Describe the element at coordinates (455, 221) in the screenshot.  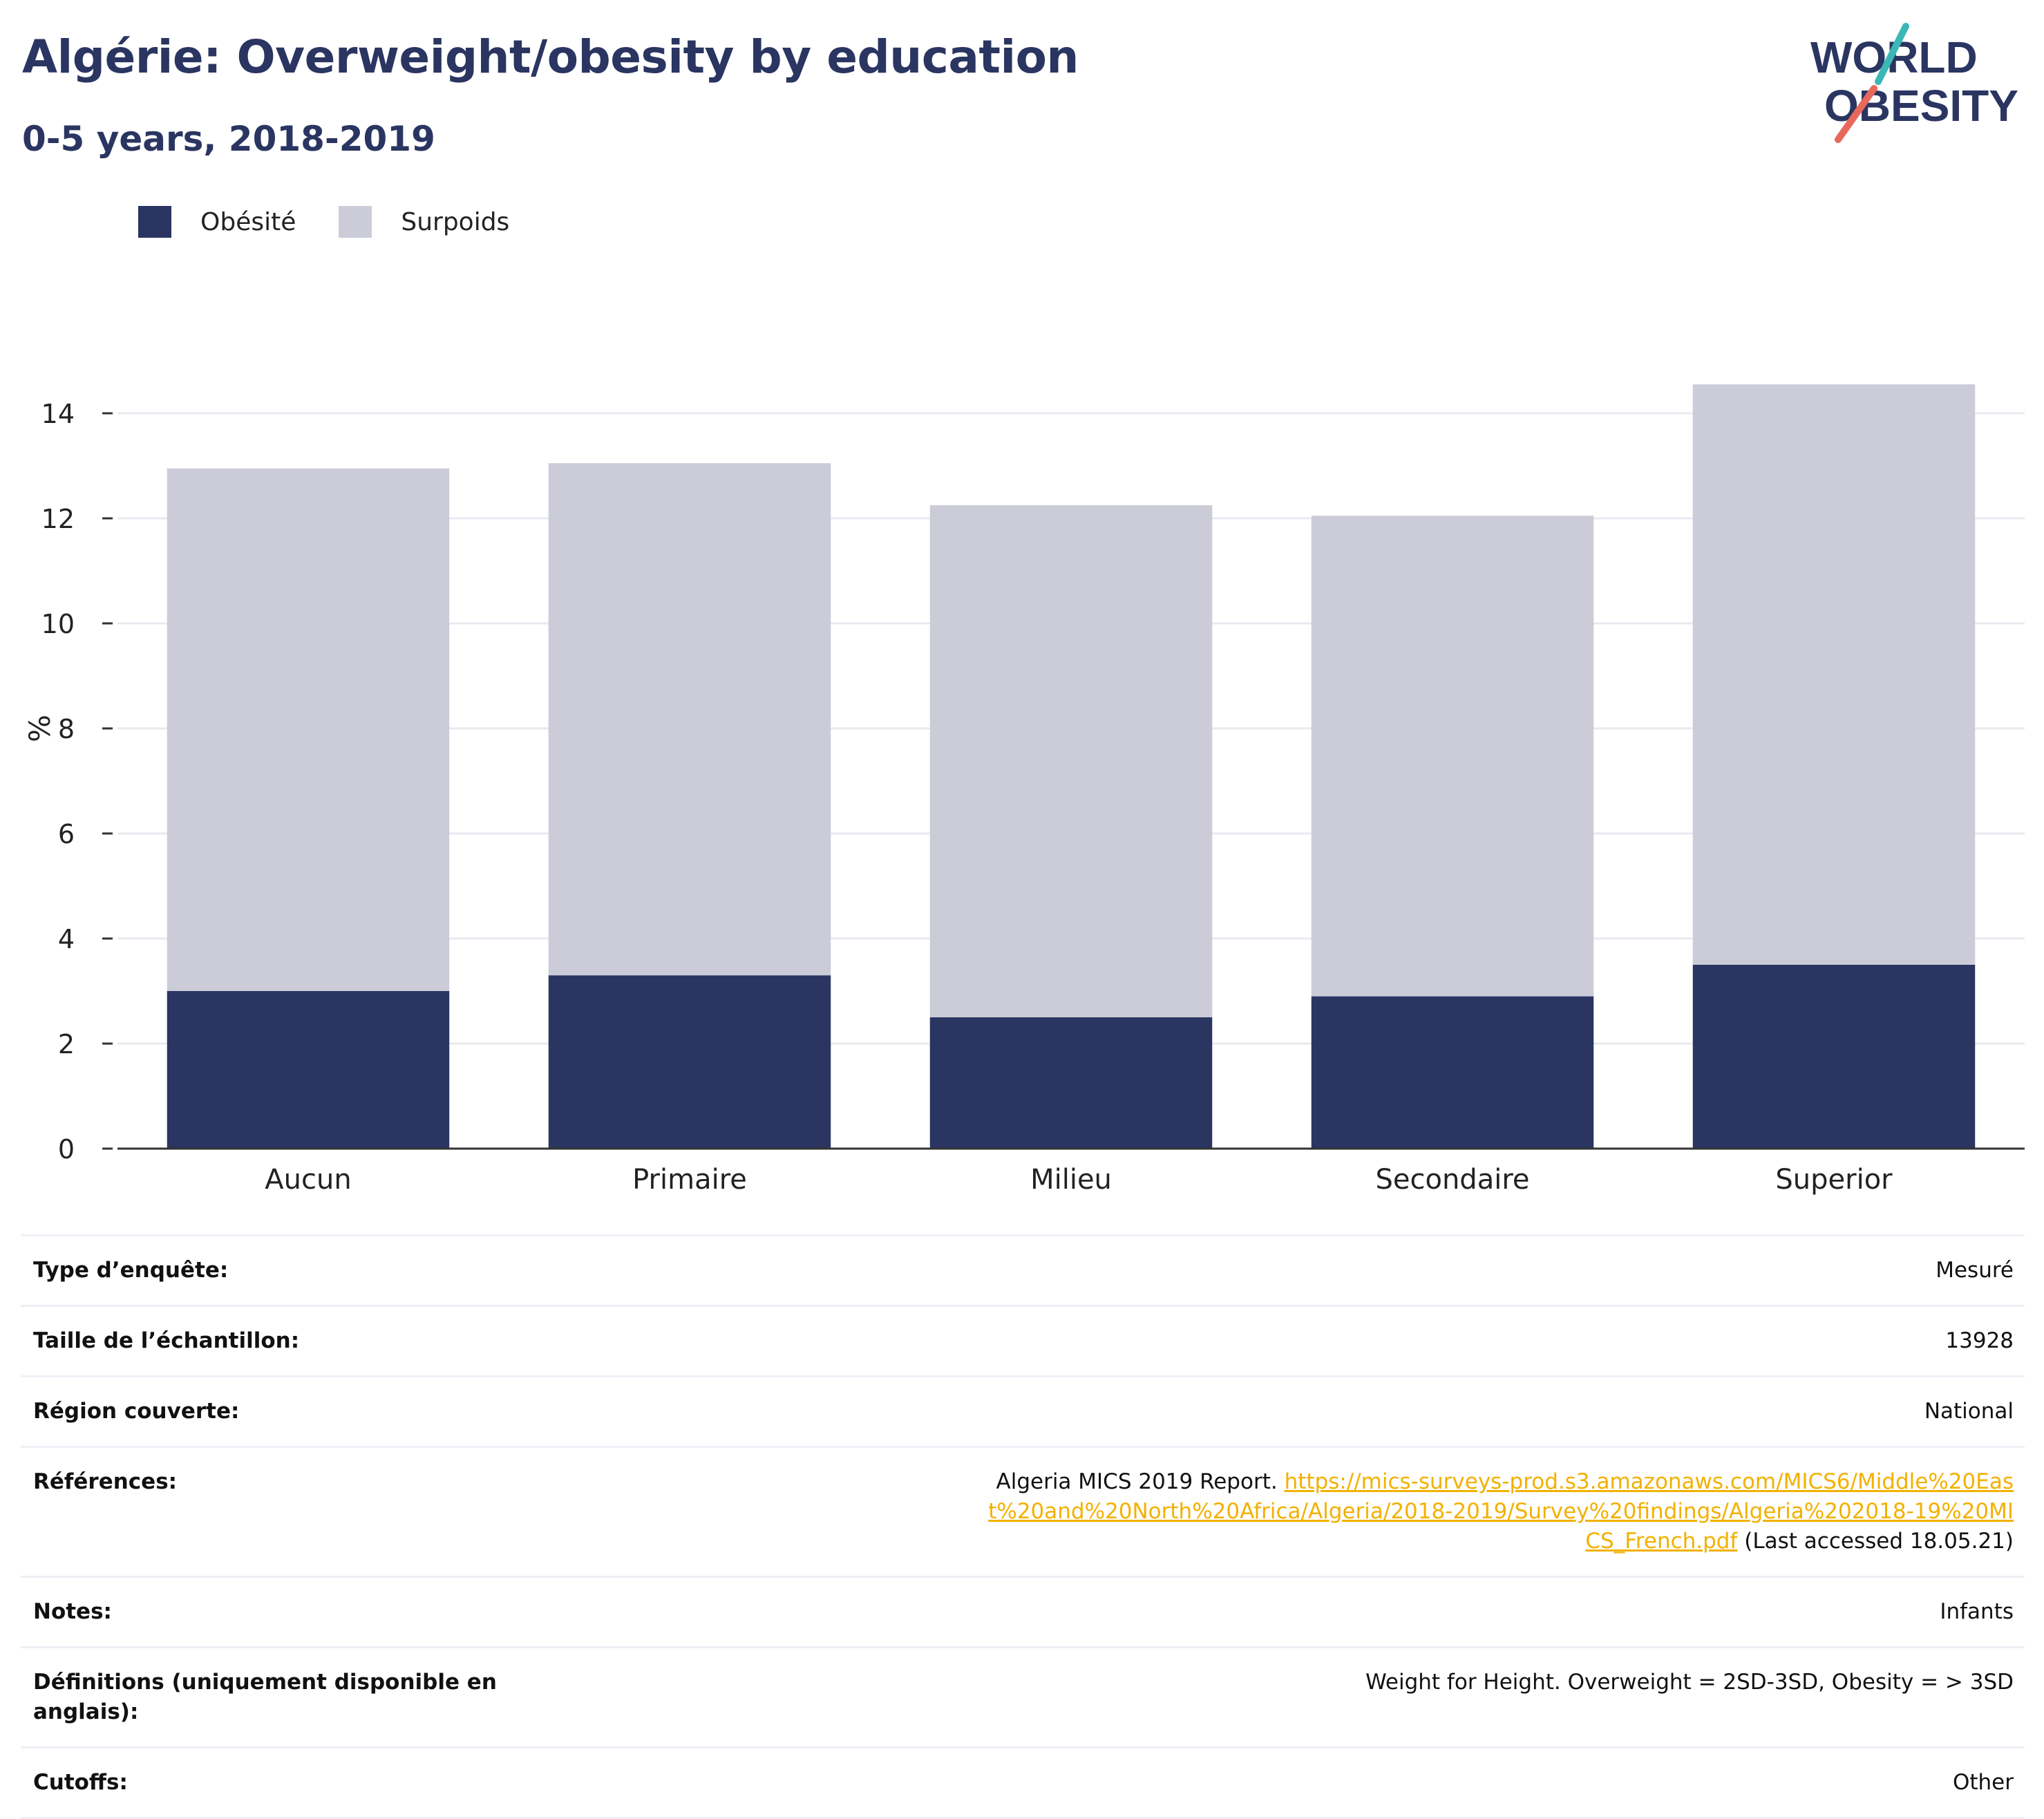
I see `legend-label-surpoids: Surpoids` at that location.